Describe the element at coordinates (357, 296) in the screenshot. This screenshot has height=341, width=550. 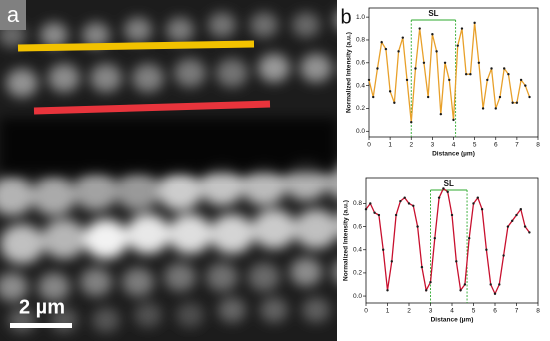
I see `y-tick-label: 0.0` at that location.